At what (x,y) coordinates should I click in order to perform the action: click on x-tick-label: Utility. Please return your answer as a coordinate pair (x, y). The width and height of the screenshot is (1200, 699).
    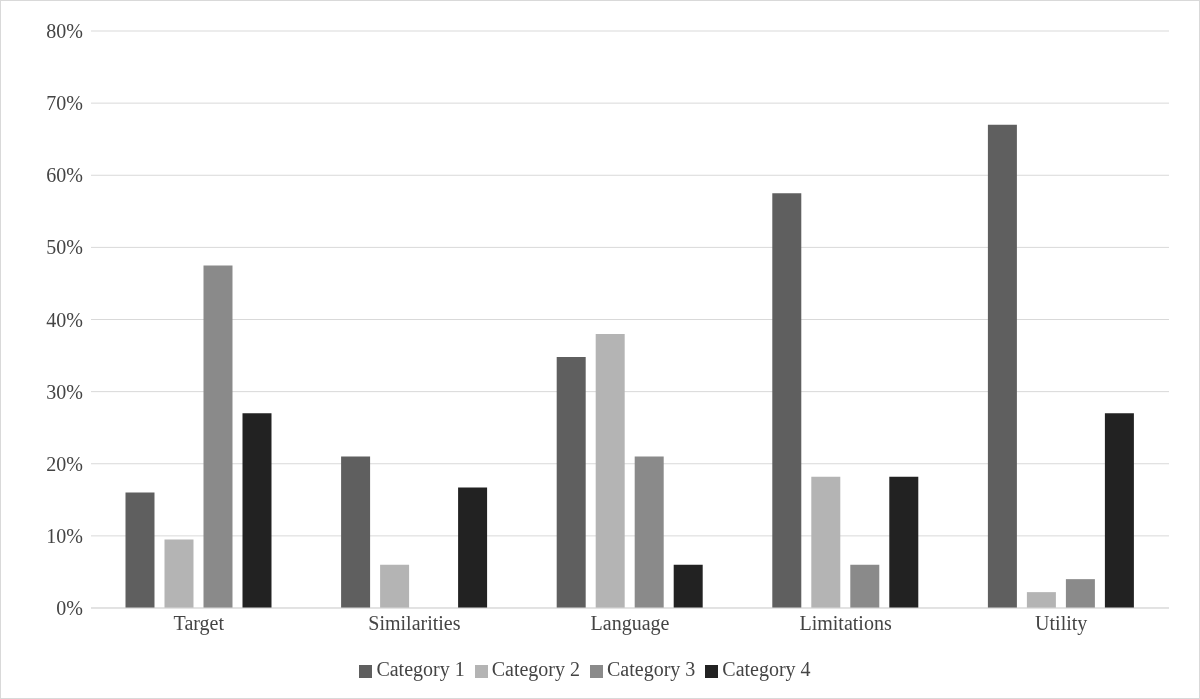
    Looking at the image, I should click on (1061, 624).